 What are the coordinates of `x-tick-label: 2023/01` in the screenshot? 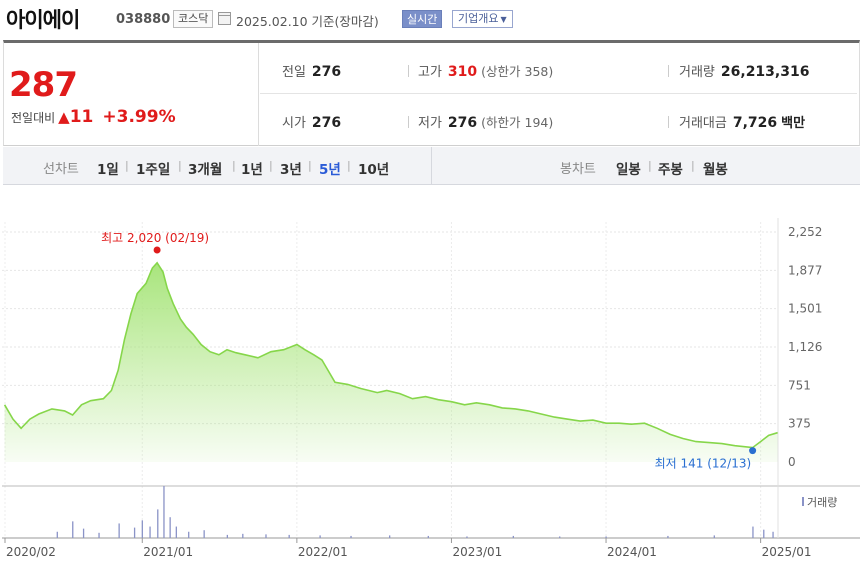 It's located at (477, 552).